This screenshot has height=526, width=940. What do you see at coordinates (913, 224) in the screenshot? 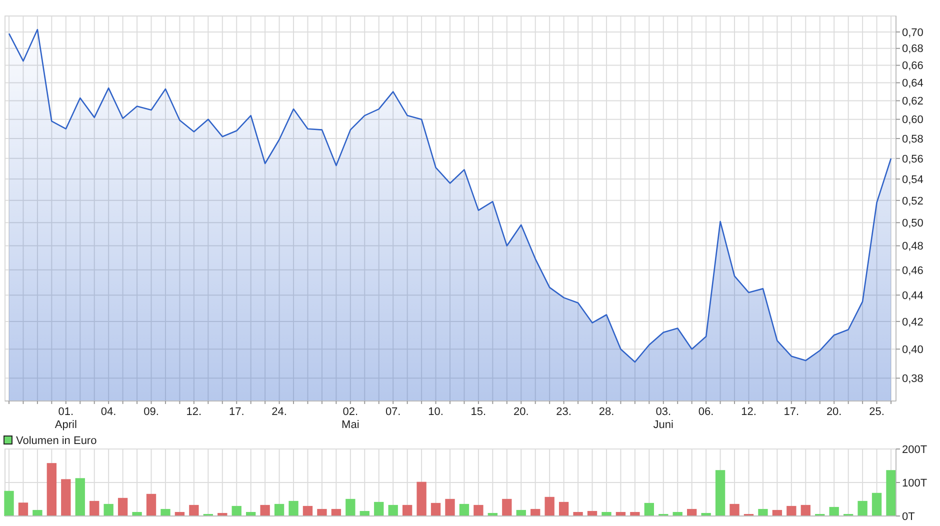
I see `y-tick-label: 0,50` at bounding box center [913, 224].